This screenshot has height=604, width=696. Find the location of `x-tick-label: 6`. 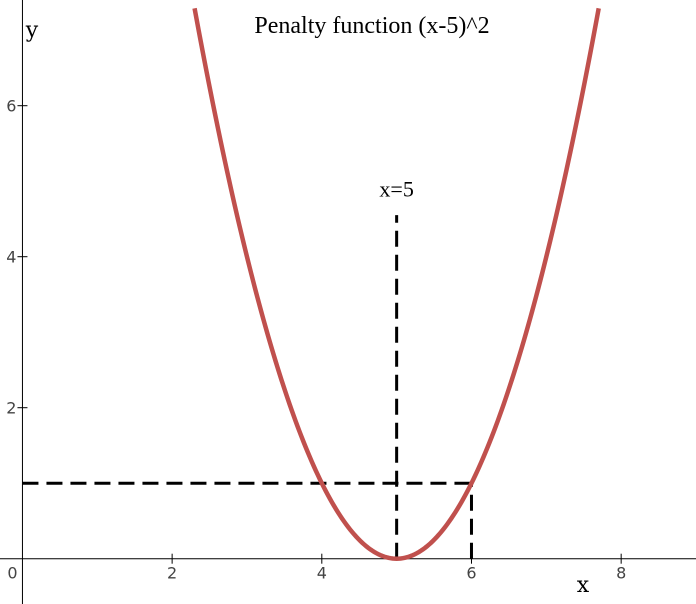

x-tick-label: 6 is located at coordinates (471, 573).